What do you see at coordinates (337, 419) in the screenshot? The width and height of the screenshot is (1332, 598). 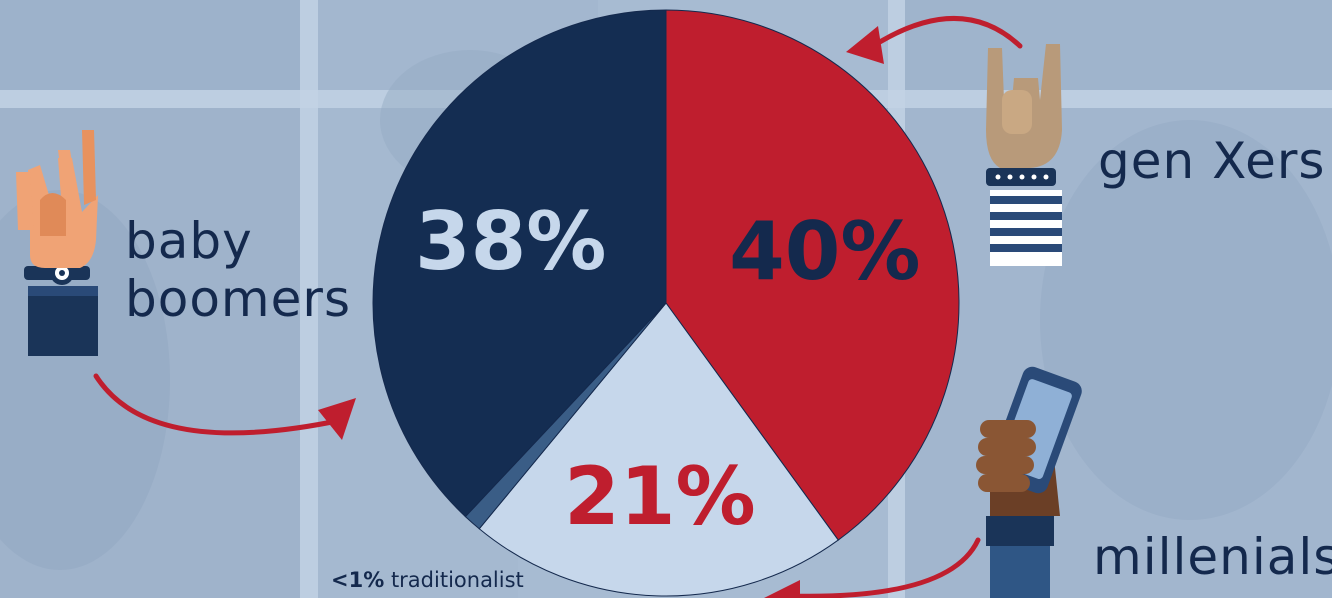 I see `arrowhead-baby-boomers` at bounding box center [337, 419].